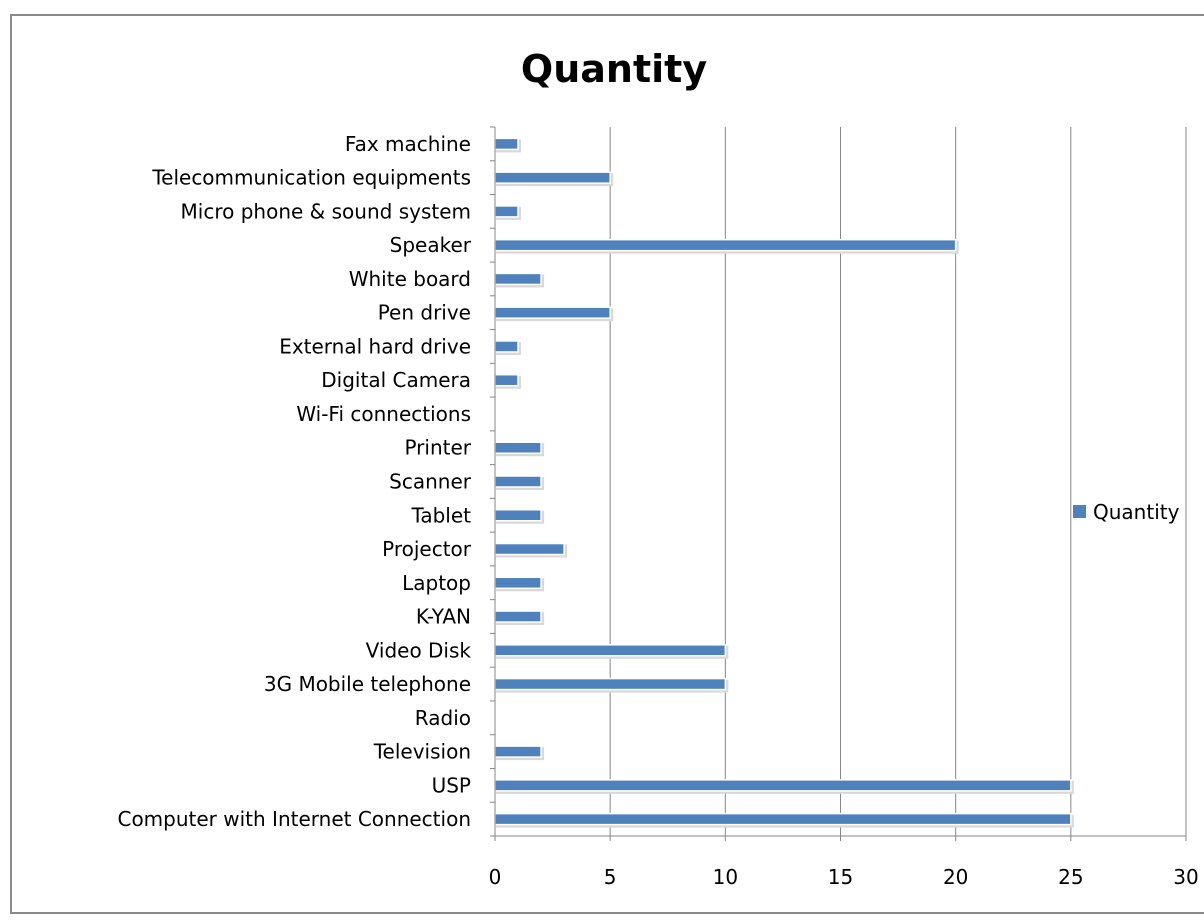 The width and height of the screenshot is (1204, 920). I want to click on category-label: Projector, so click(427, 549).